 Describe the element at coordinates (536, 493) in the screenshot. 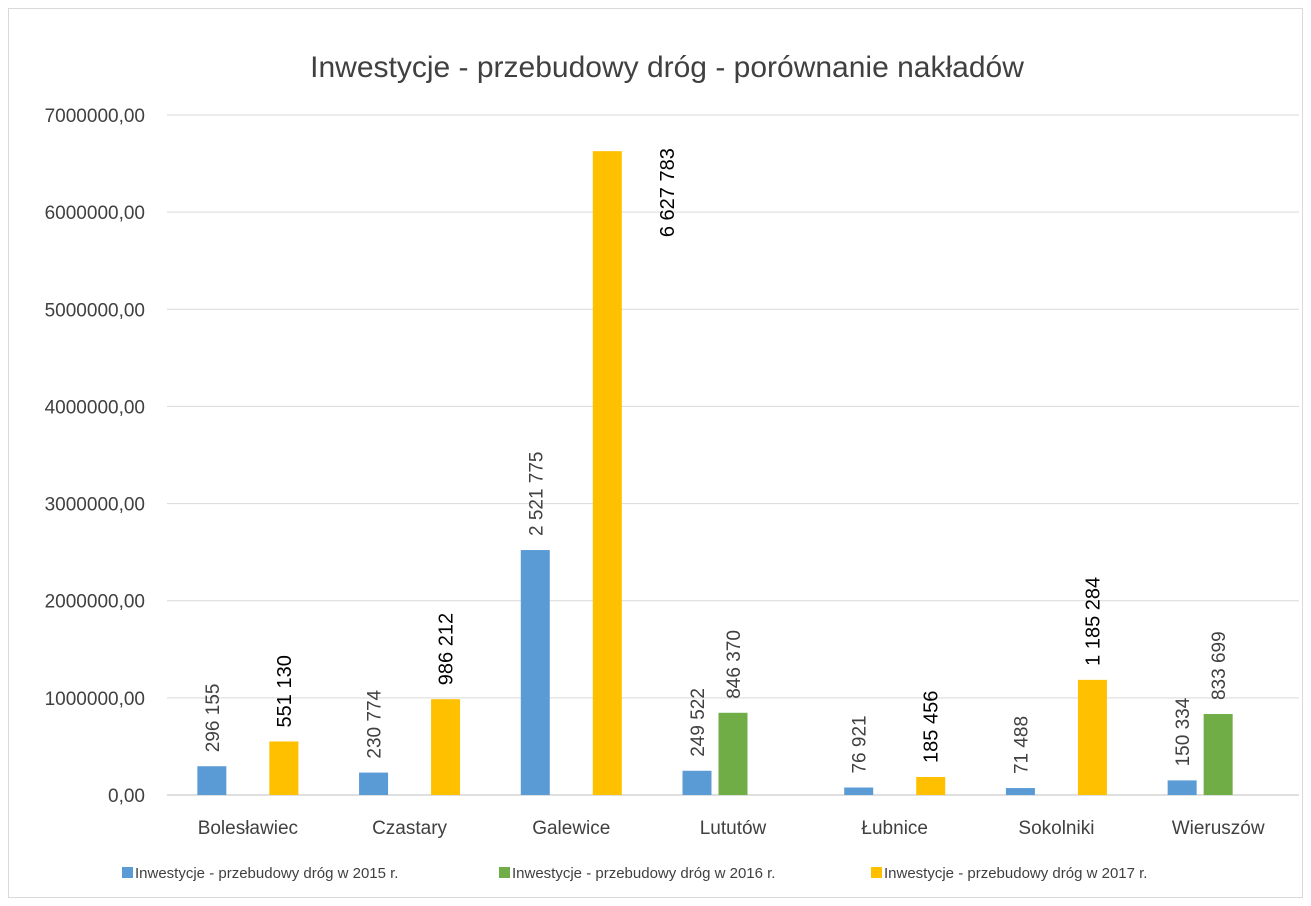

I see `data-label: 2 521 775` at that location.